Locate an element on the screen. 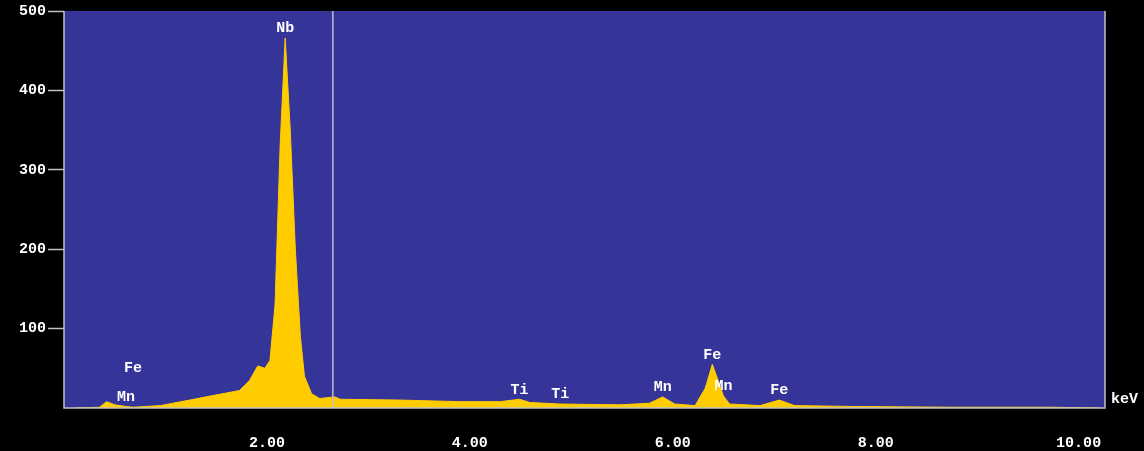 This screenshot has height=451, width=1144. annotation: Nb is located at coordinates (285, 29).